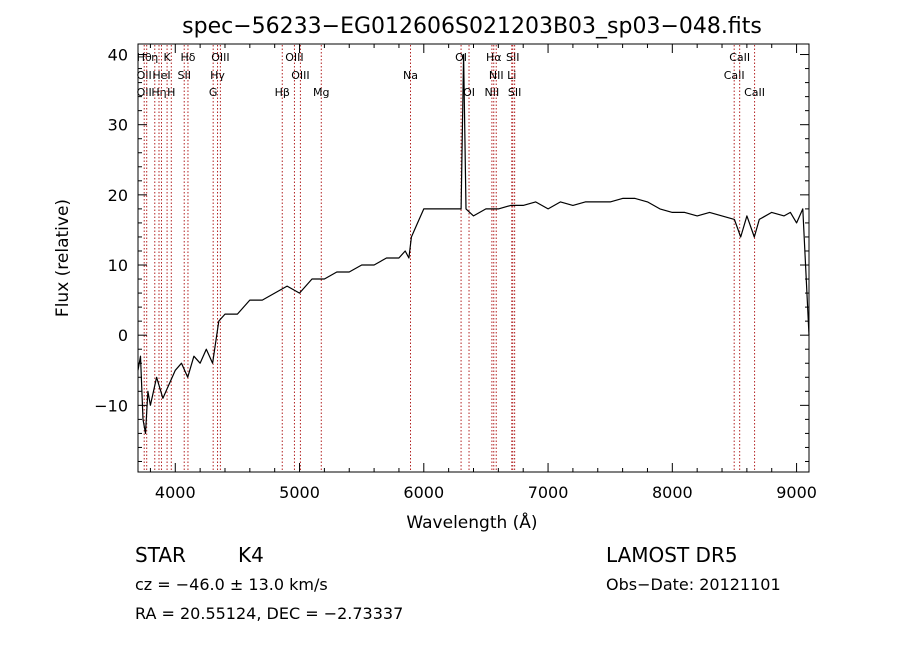 The height and width of the screenshot is (649, 900). Describe the element at coordinates (251, 555) in the screenshot. I see `star-subclass: K4` at that location.